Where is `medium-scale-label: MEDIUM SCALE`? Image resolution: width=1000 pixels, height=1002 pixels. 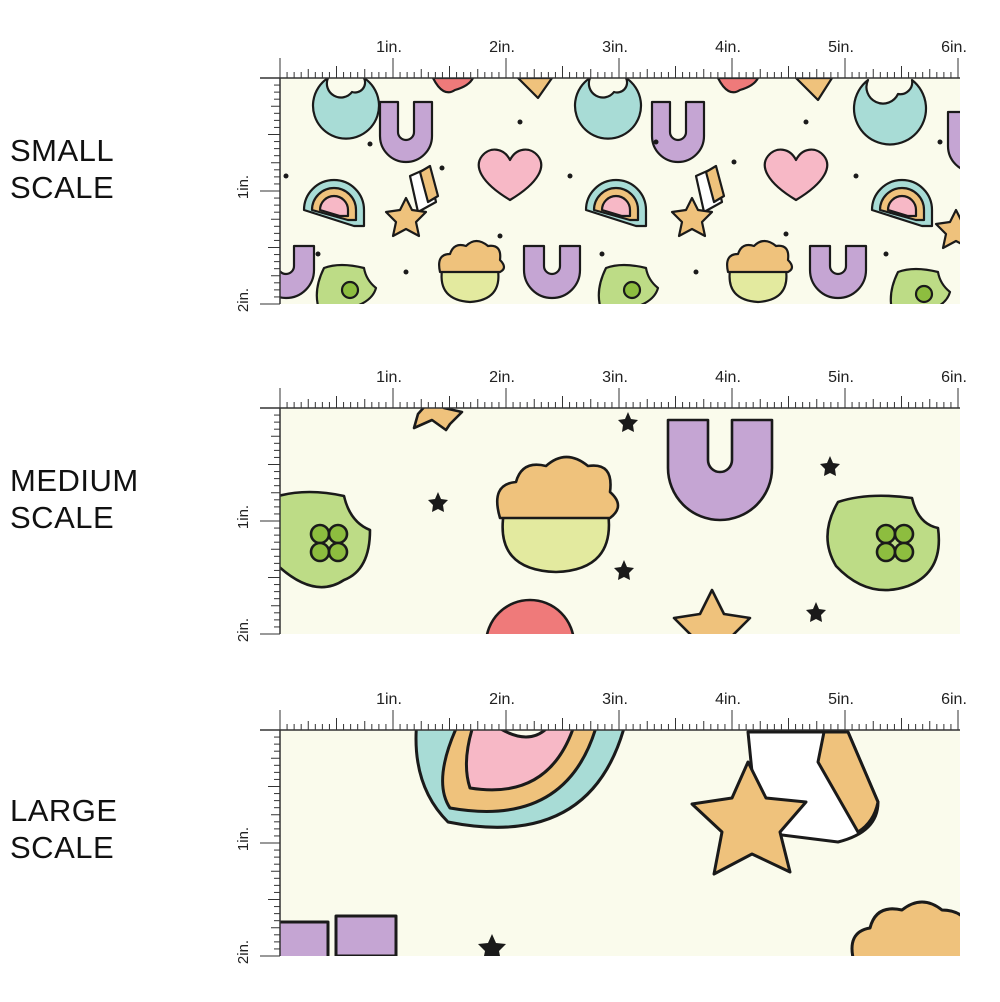 medium-scale-label: MEDIUM SCALE is located at coordinates (74, 499).